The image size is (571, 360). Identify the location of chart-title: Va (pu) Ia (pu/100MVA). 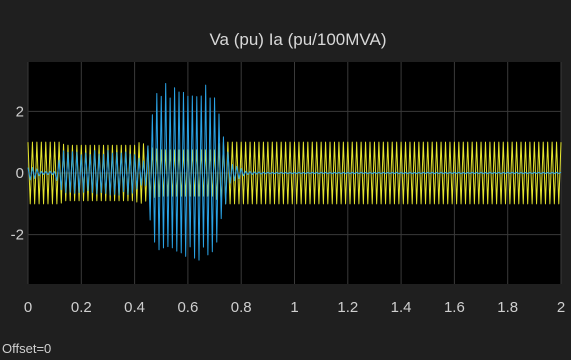
(297, 39).